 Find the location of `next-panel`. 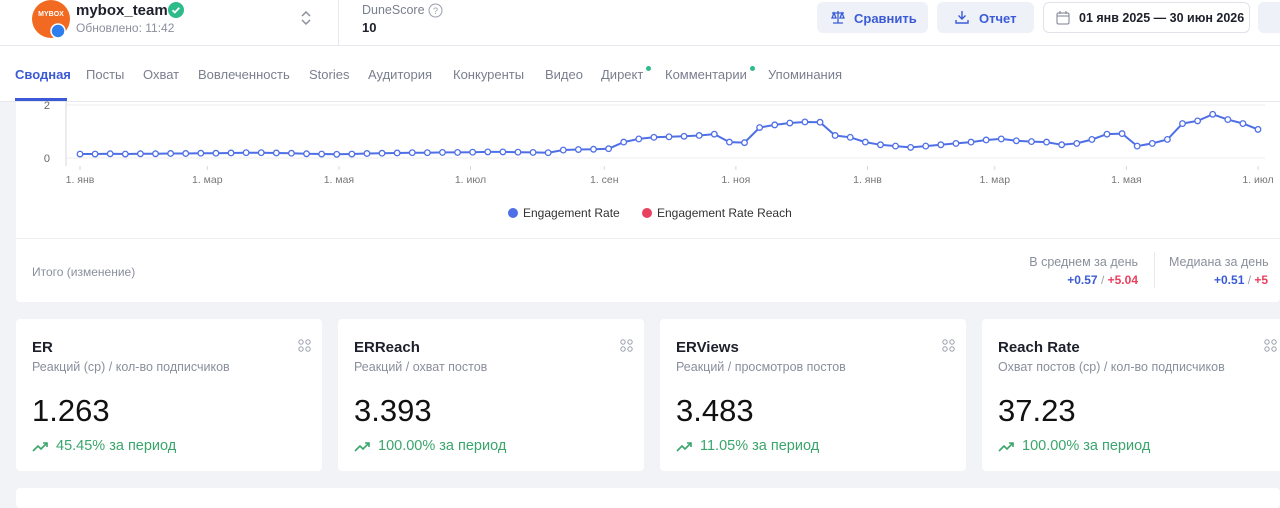

next-panel is located at coordinates (648, 498).